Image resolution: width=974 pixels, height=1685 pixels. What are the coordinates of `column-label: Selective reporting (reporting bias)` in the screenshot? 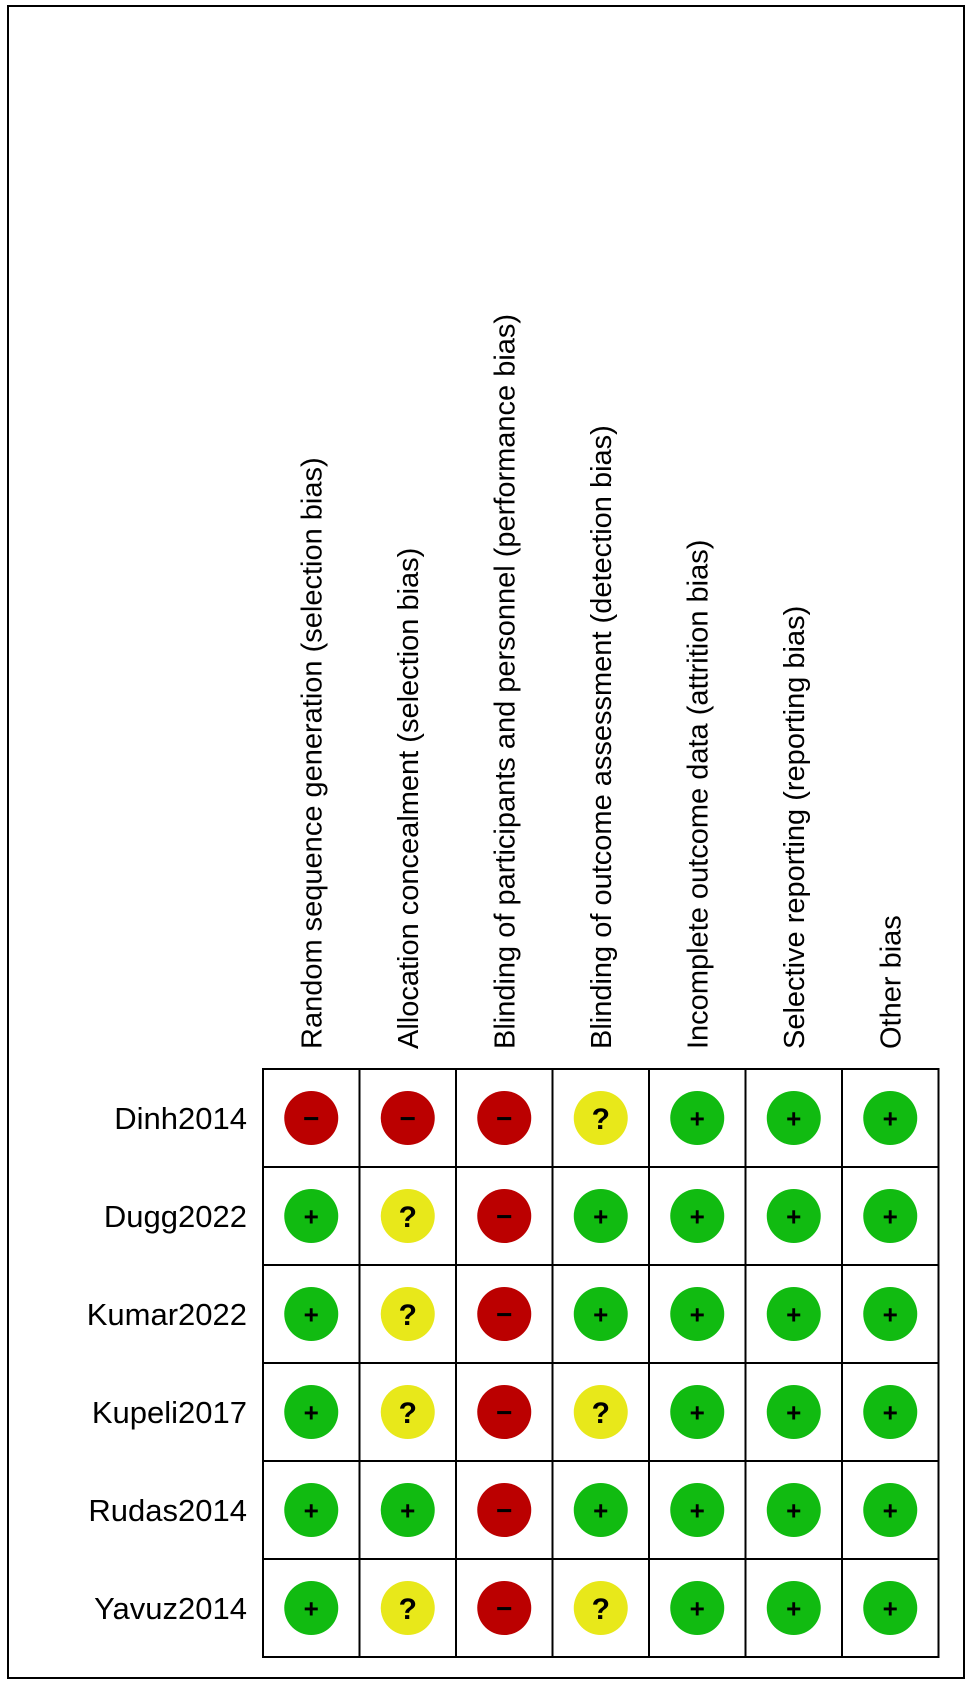 It's located at (795, 827).